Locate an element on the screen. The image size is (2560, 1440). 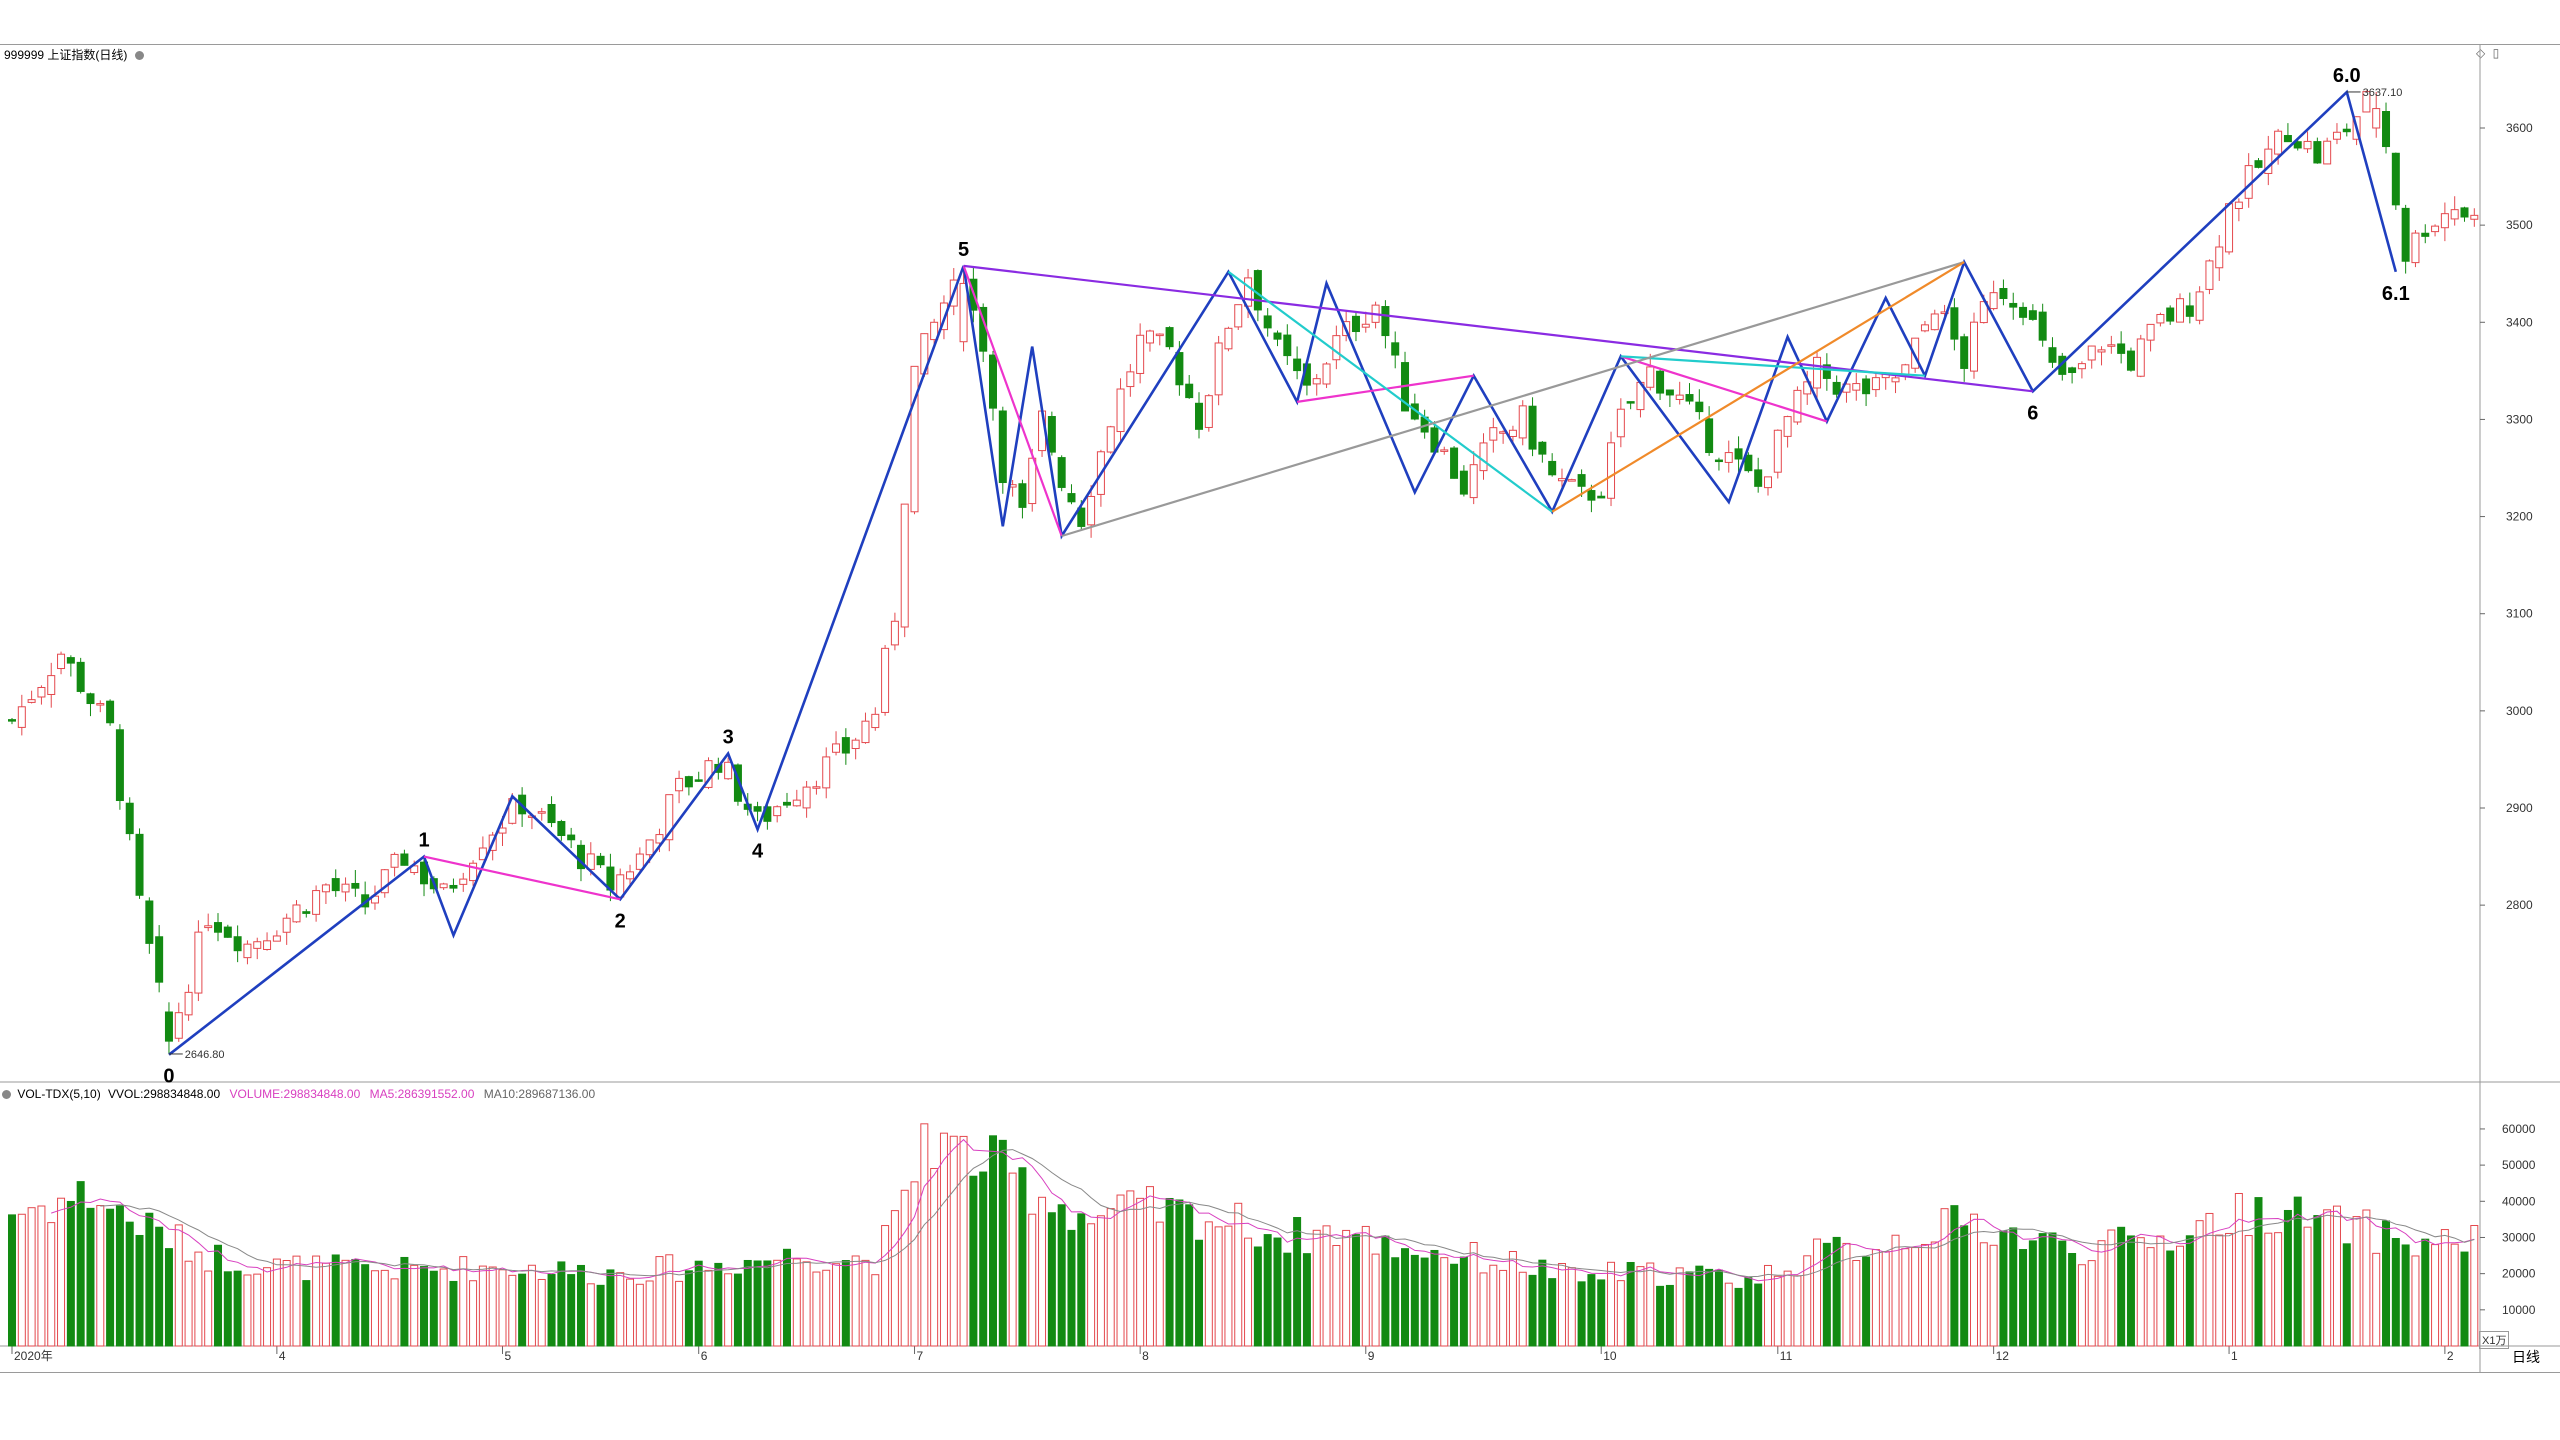
panel-icon: ▯ is located at coordinates (2496, 53).